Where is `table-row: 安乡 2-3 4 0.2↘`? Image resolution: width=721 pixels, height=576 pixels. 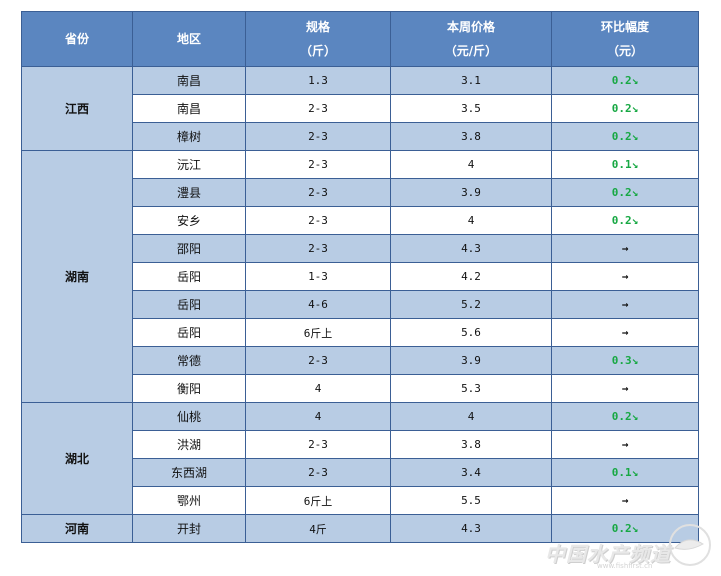 table-row: 安乡 2-3 4 0.2↘ is located at coordinates (360, 220).